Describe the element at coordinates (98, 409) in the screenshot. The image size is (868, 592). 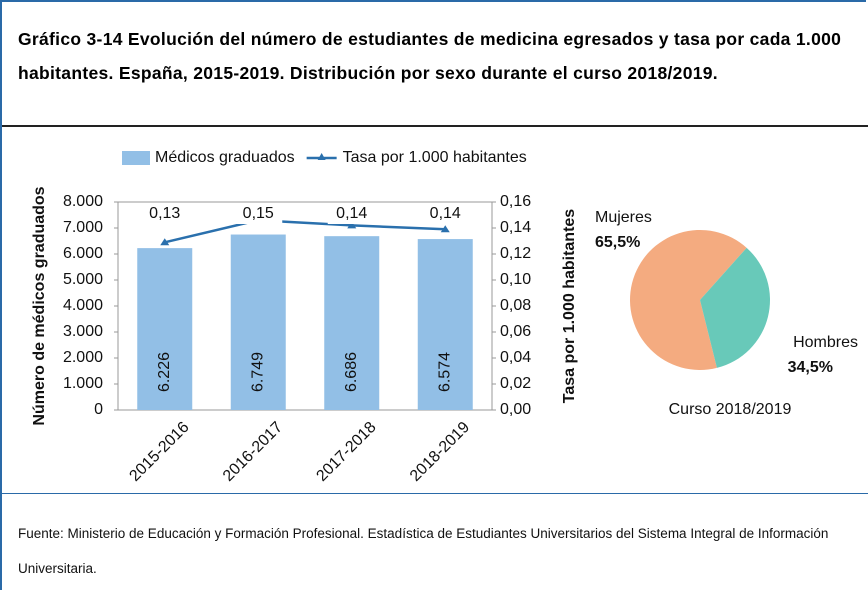
I see `y-tick-label: 0` at that location.